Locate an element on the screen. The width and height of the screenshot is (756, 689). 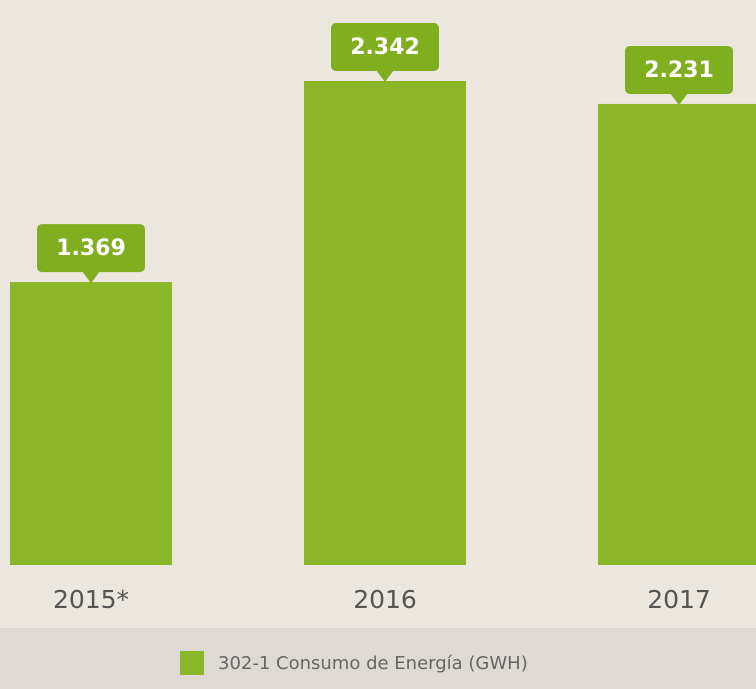
value-label: 1.369 is located at coordinates (91, 248).